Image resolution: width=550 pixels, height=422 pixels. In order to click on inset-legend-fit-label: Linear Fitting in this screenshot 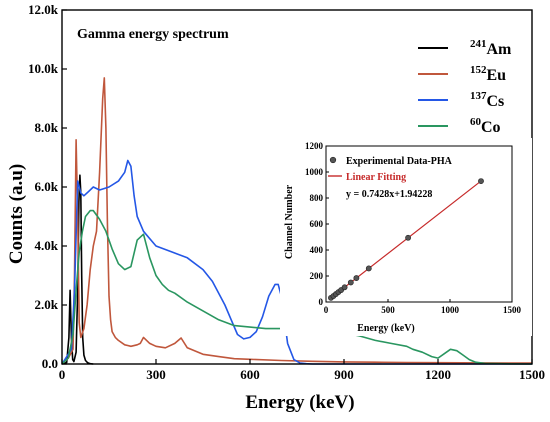, I will do `click(376, 177)`.